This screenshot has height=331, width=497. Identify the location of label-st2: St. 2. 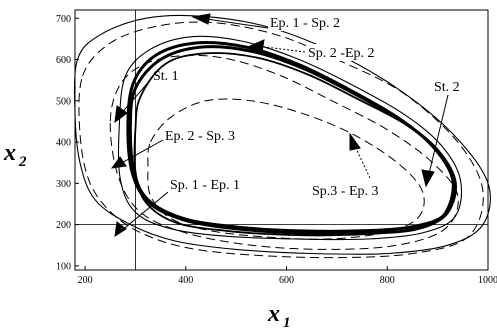
(447, 87).